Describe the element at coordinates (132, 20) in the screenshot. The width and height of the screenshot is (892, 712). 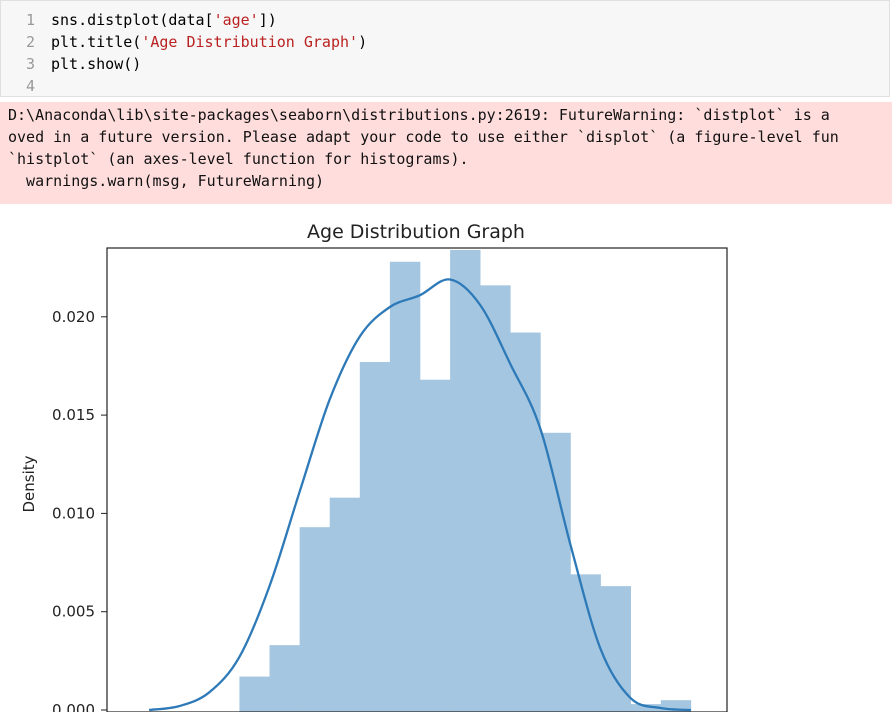
I see `code-token: sns.distplot(data[` at that location.